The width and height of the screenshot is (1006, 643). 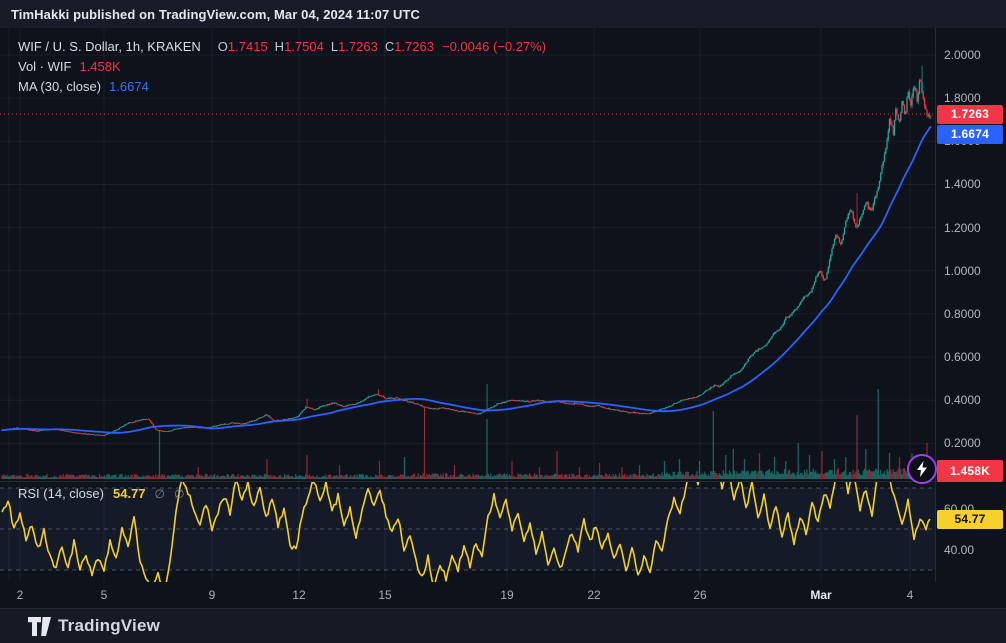 What do you see at coordinates (282, 87) in the screenshot?
I see `legend-ma-row: MA (30, close) 1.6674` at bounding box center [282, 87].